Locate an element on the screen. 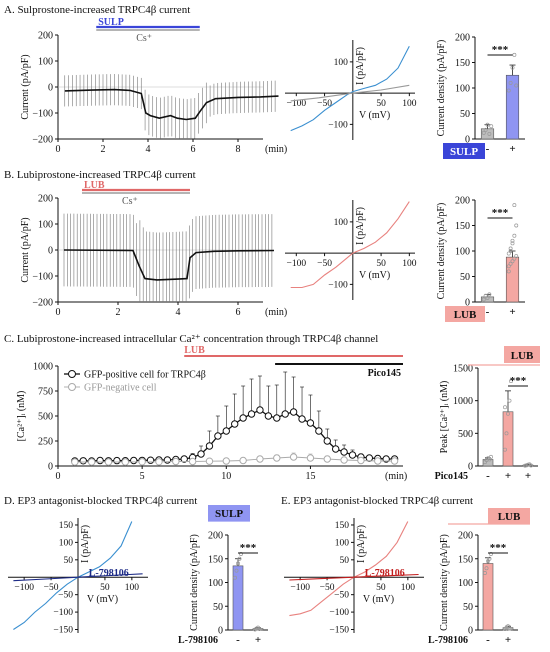 The height and width of the screenshot is (652, 550). panel-d-iv-x-tick-label-1: −50 is located at coordinates (51, 588).